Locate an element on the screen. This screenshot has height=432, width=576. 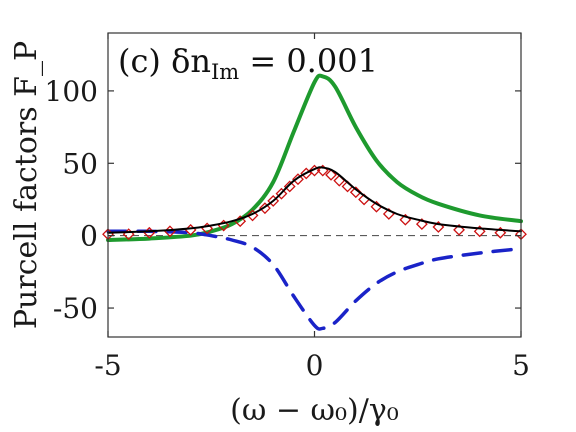
x-tick-label: 5 is located at coordinates (521, 365).